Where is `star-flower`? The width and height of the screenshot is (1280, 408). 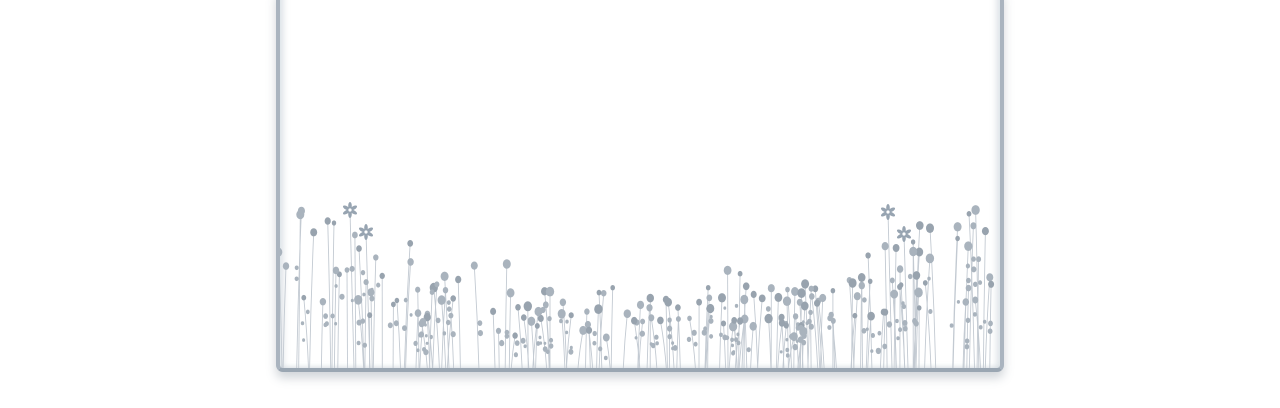 star-flower is located at coordinates (350, 210).